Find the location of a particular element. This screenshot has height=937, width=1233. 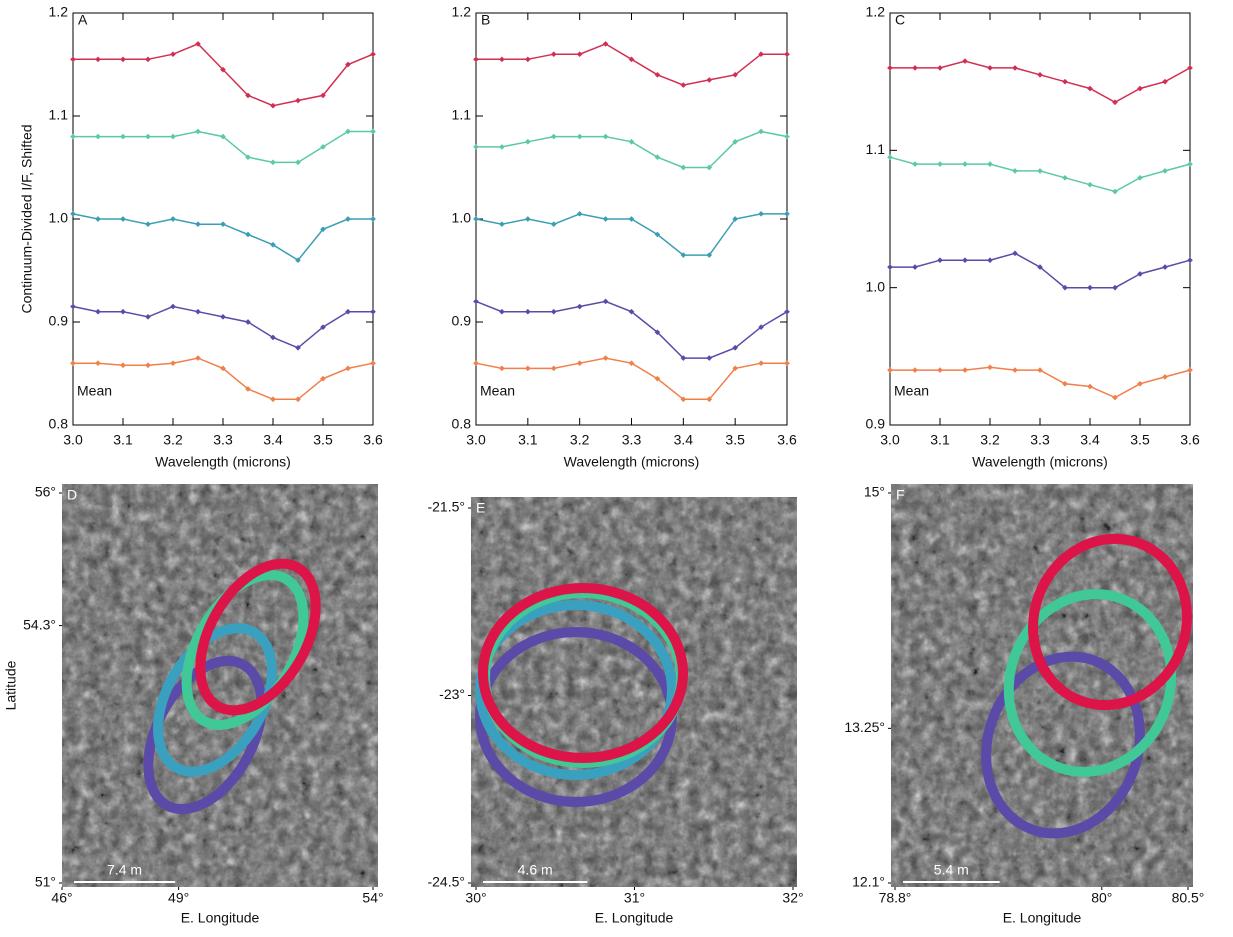

y-tick-label: 51° is located at coordinates (45, 882).